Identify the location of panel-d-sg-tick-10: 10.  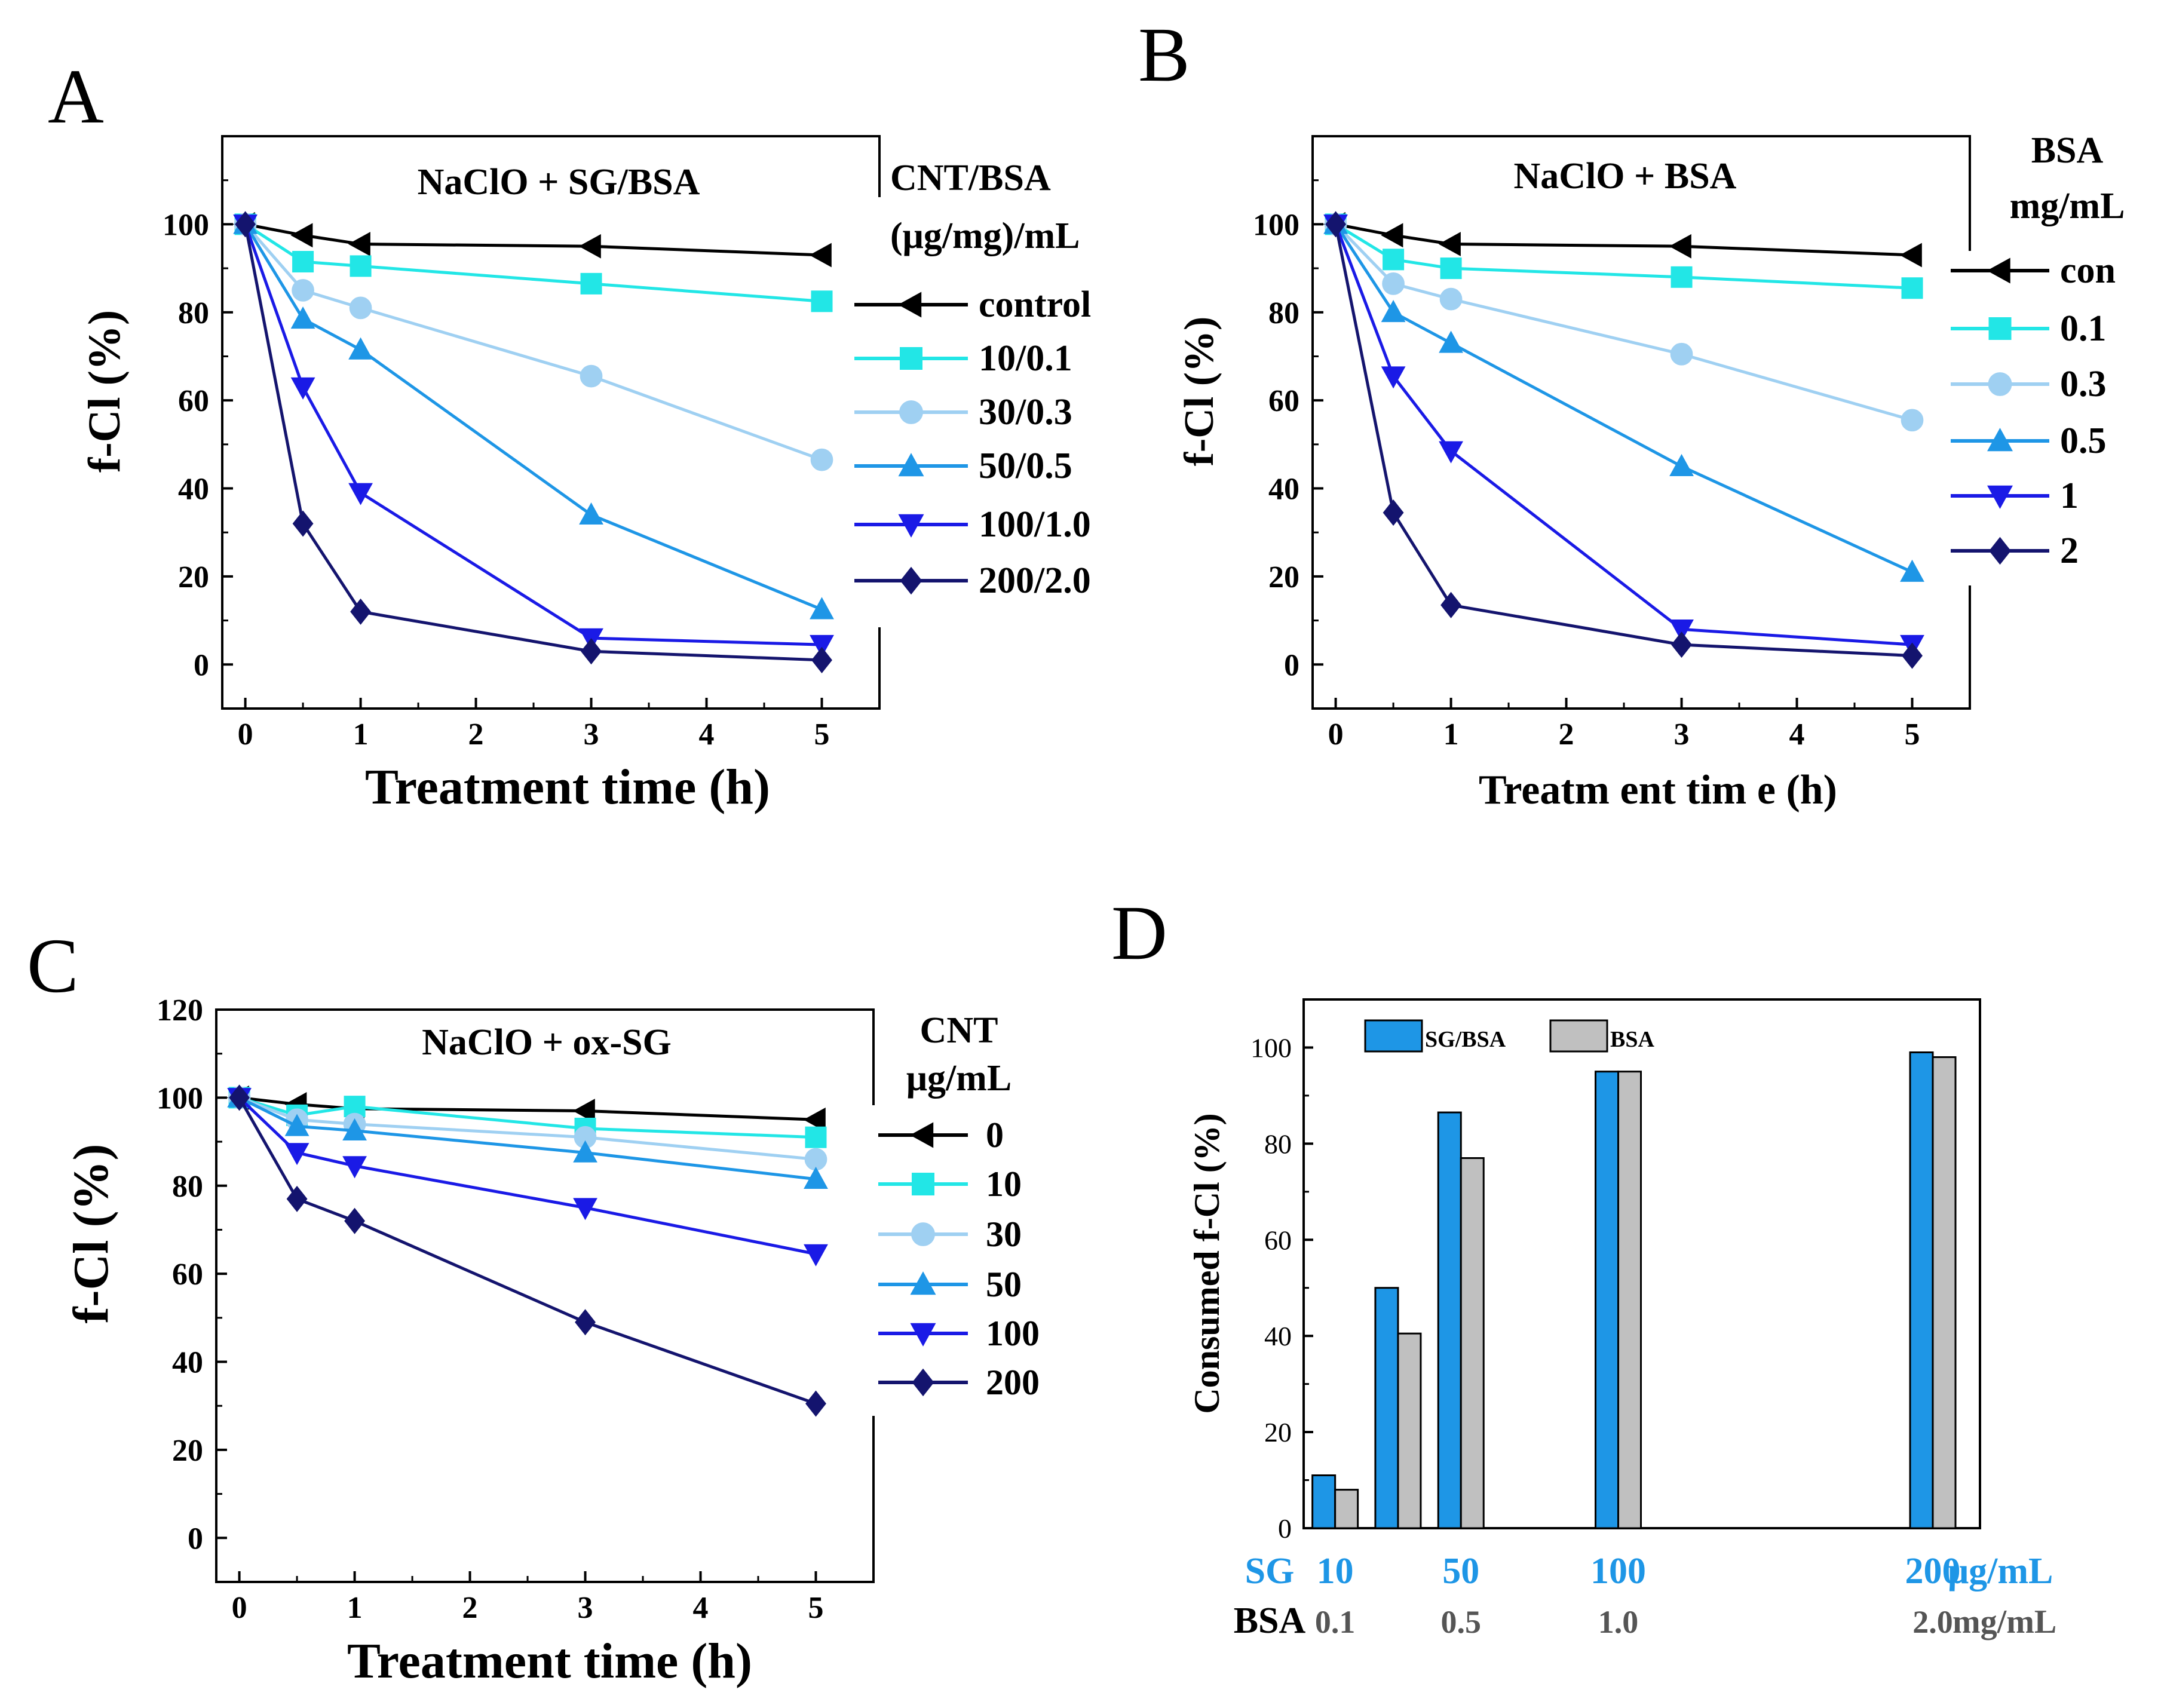
(1335, 1572).